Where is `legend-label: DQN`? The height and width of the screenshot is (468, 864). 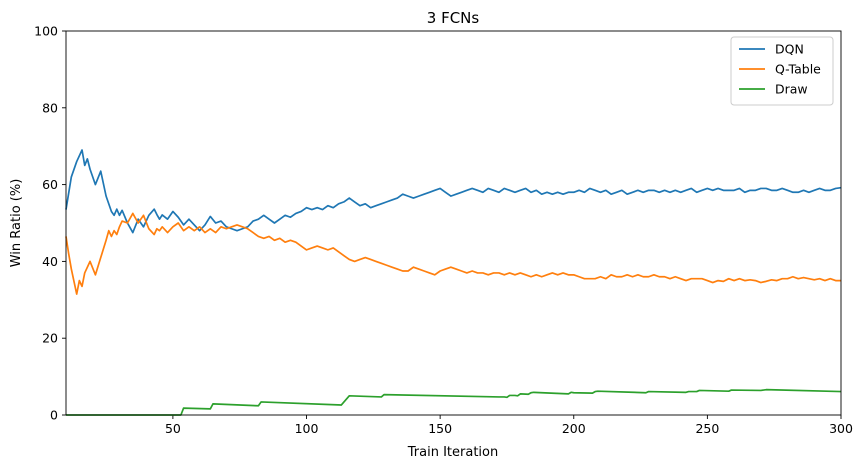 legend-label: DQN is located at coordinates (789, 49).